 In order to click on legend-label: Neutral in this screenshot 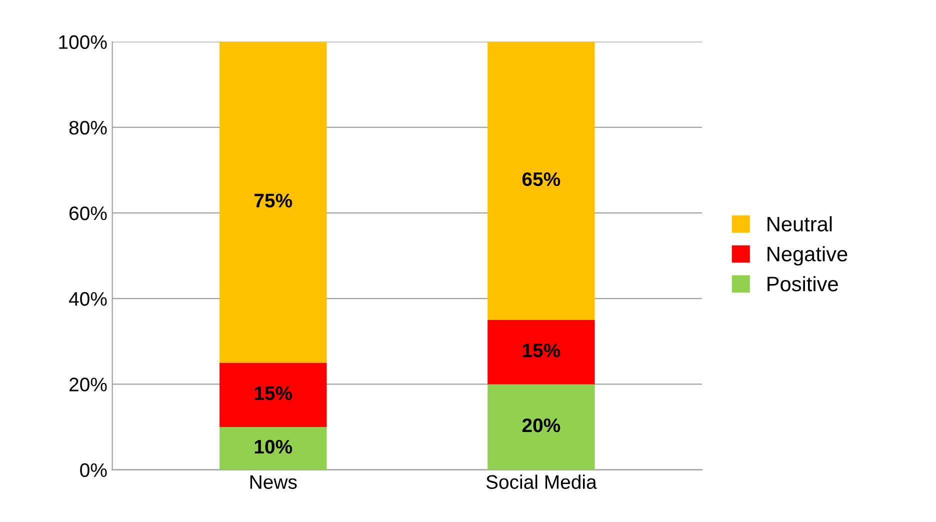, I will do `click(800, 224)`.